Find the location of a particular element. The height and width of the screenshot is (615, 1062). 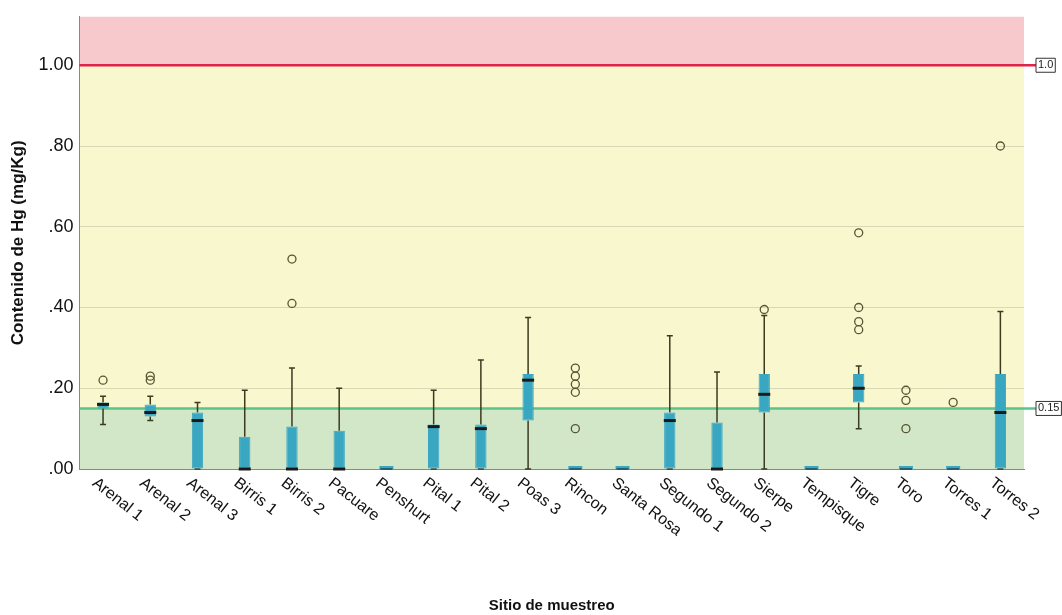

y-tick-label: .40 is located at coordinates (61, 306).